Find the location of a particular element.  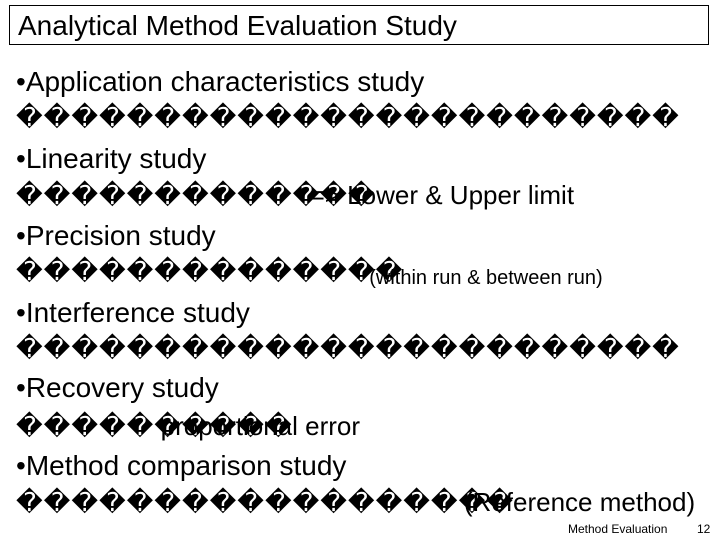

bullet-heading-3: Precision study is located at coordinates (368, 236).